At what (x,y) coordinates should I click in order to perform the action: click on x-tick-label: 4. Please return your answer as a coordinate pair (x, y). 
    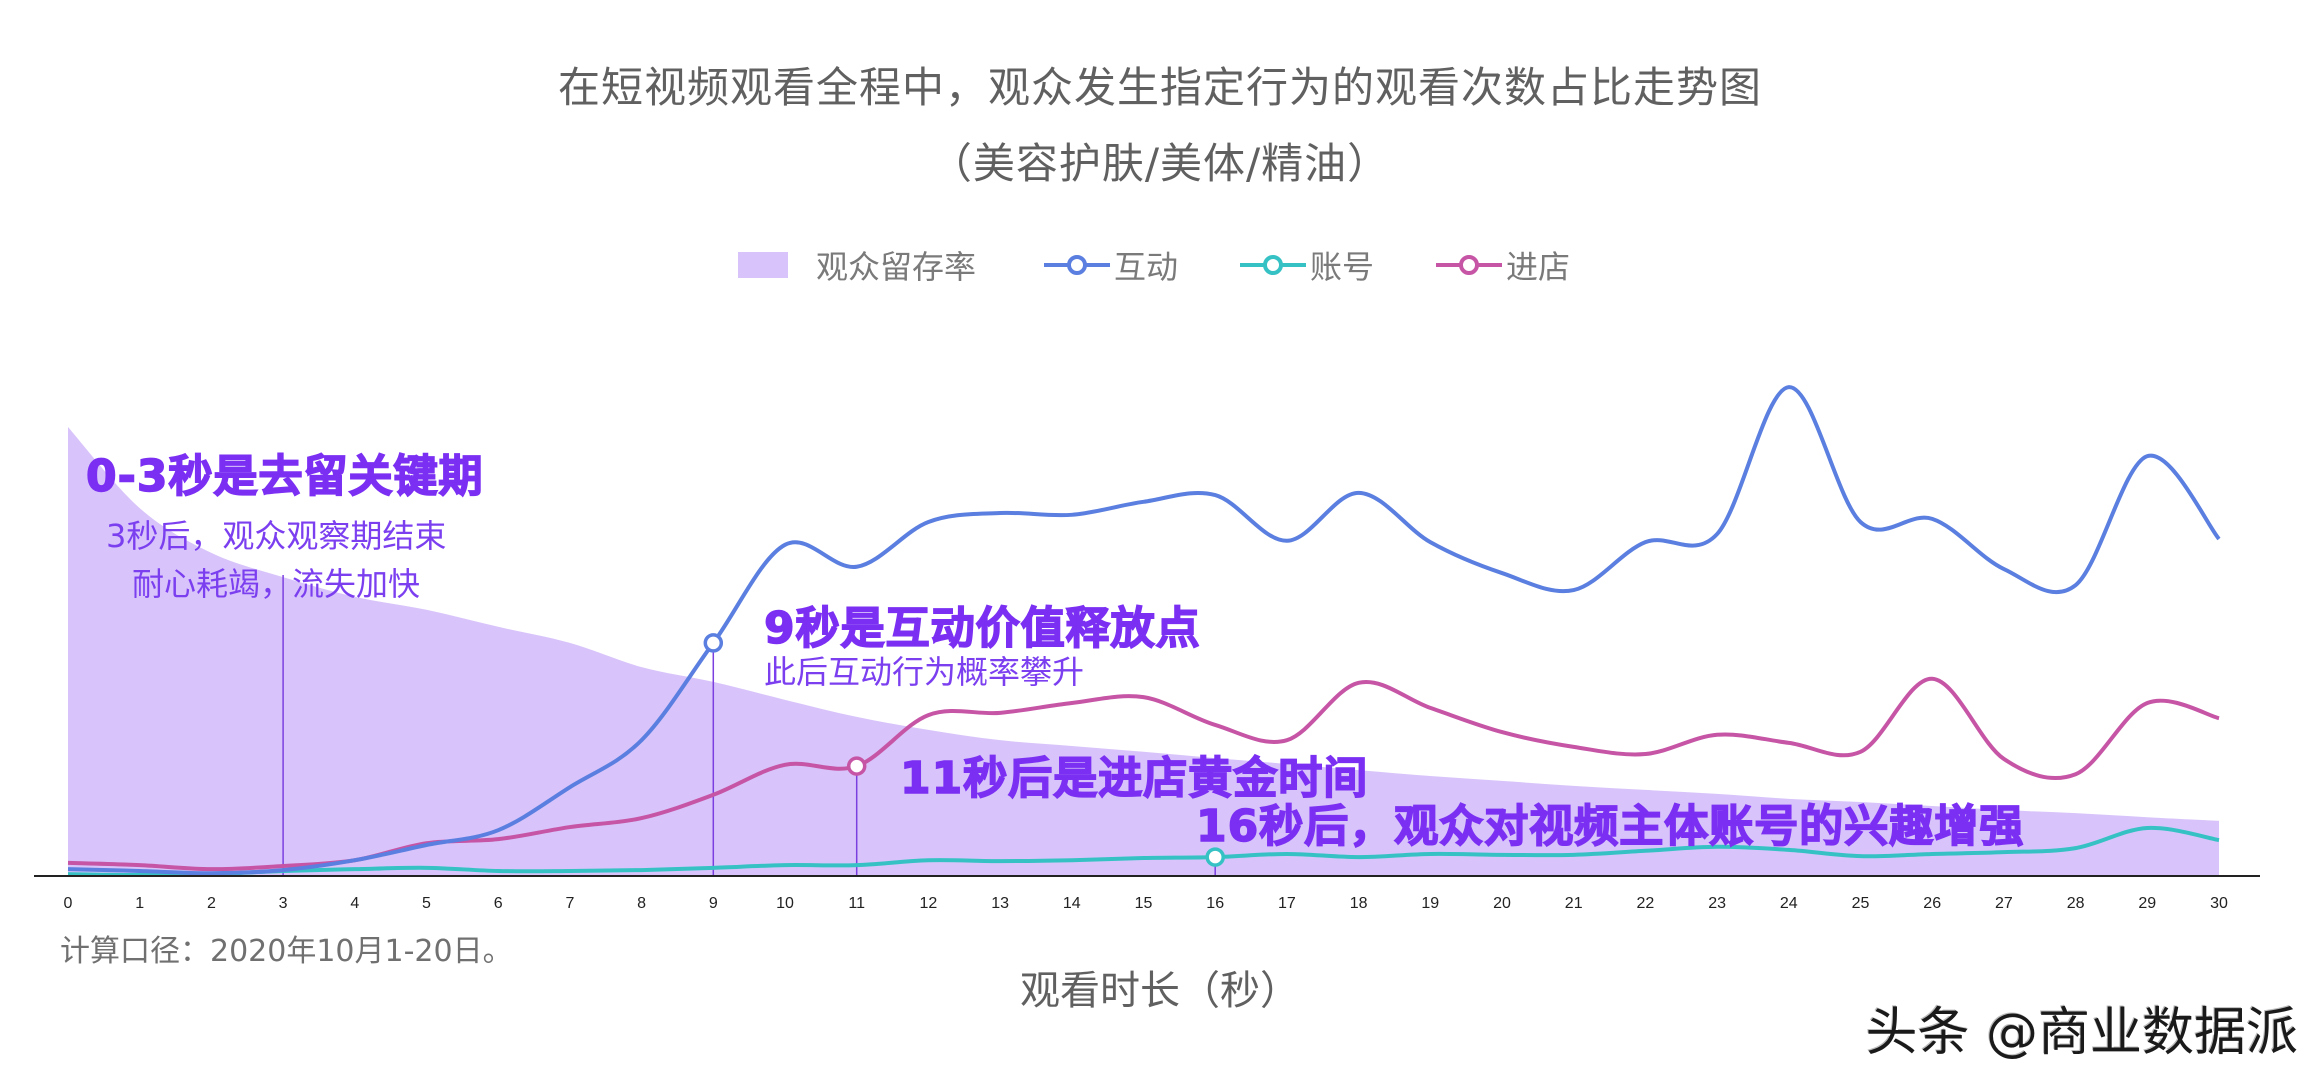
    Looking at the image, I should click on (354, 903).